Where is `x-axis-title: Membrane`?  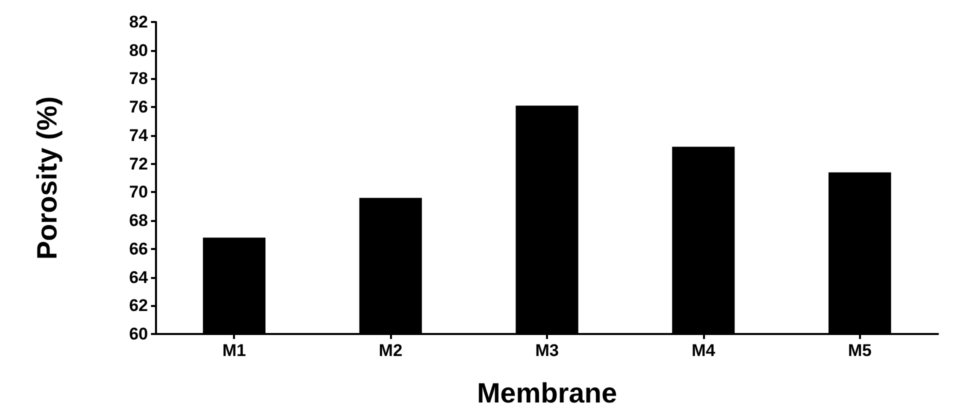 x-axis-title: Membrane is located at coordinates (547, 393).